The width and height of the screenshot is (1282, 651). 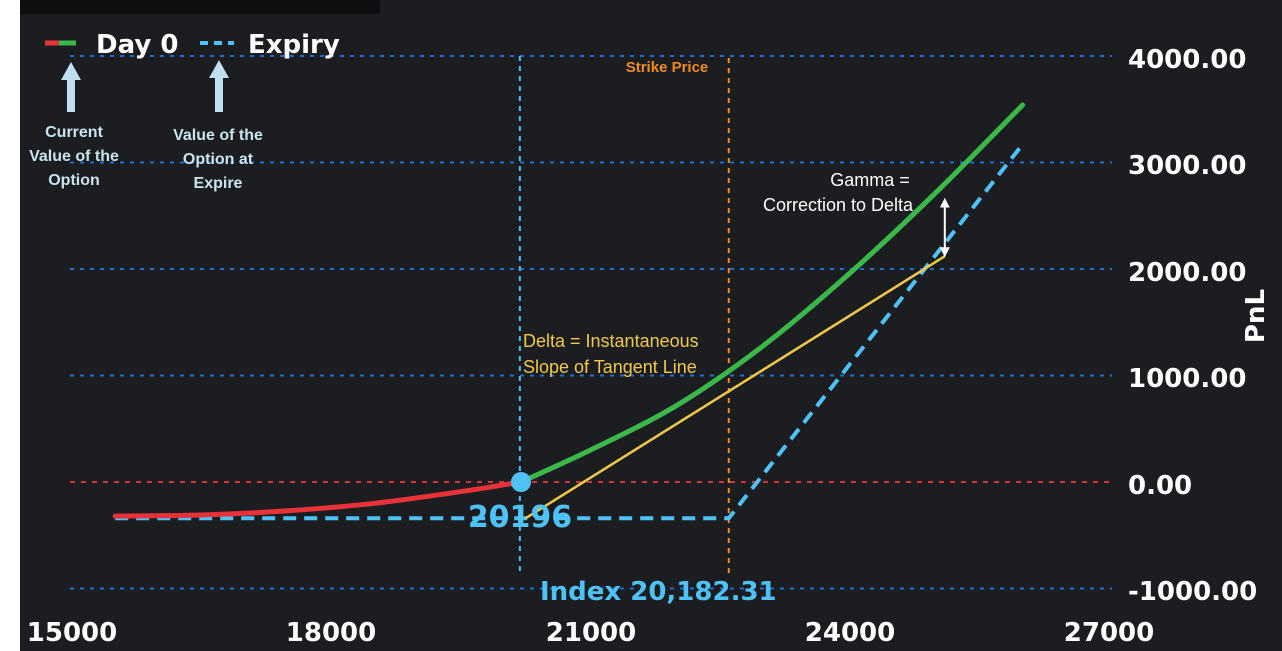 What do you see at coordinates (331, 633) in the screenshot?
I see `x-tick-label: 18000` at bounding box center [331, 633].